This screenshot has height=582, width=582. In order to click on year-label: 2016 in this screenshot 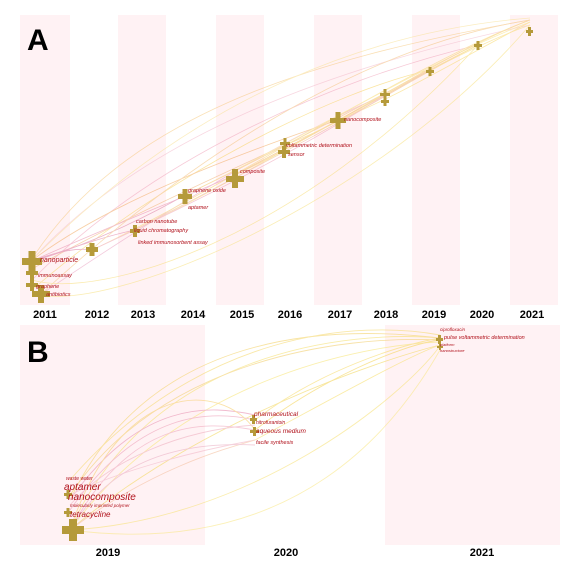, I will do `click(290, 315)`.